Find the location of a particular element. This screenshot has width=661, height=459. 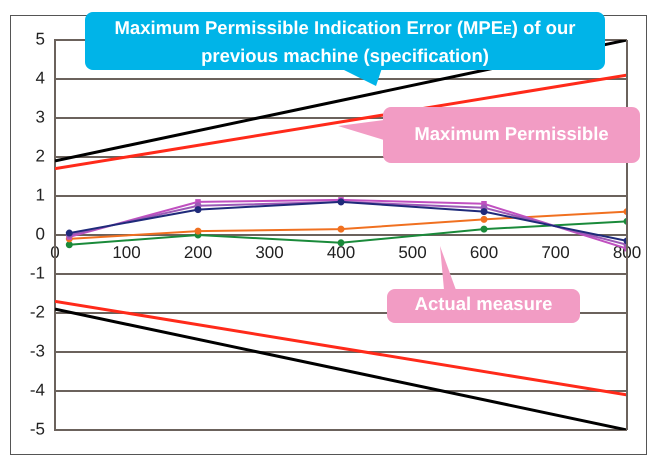

y-tick-label: -2 is located at coordinates (37, 312).